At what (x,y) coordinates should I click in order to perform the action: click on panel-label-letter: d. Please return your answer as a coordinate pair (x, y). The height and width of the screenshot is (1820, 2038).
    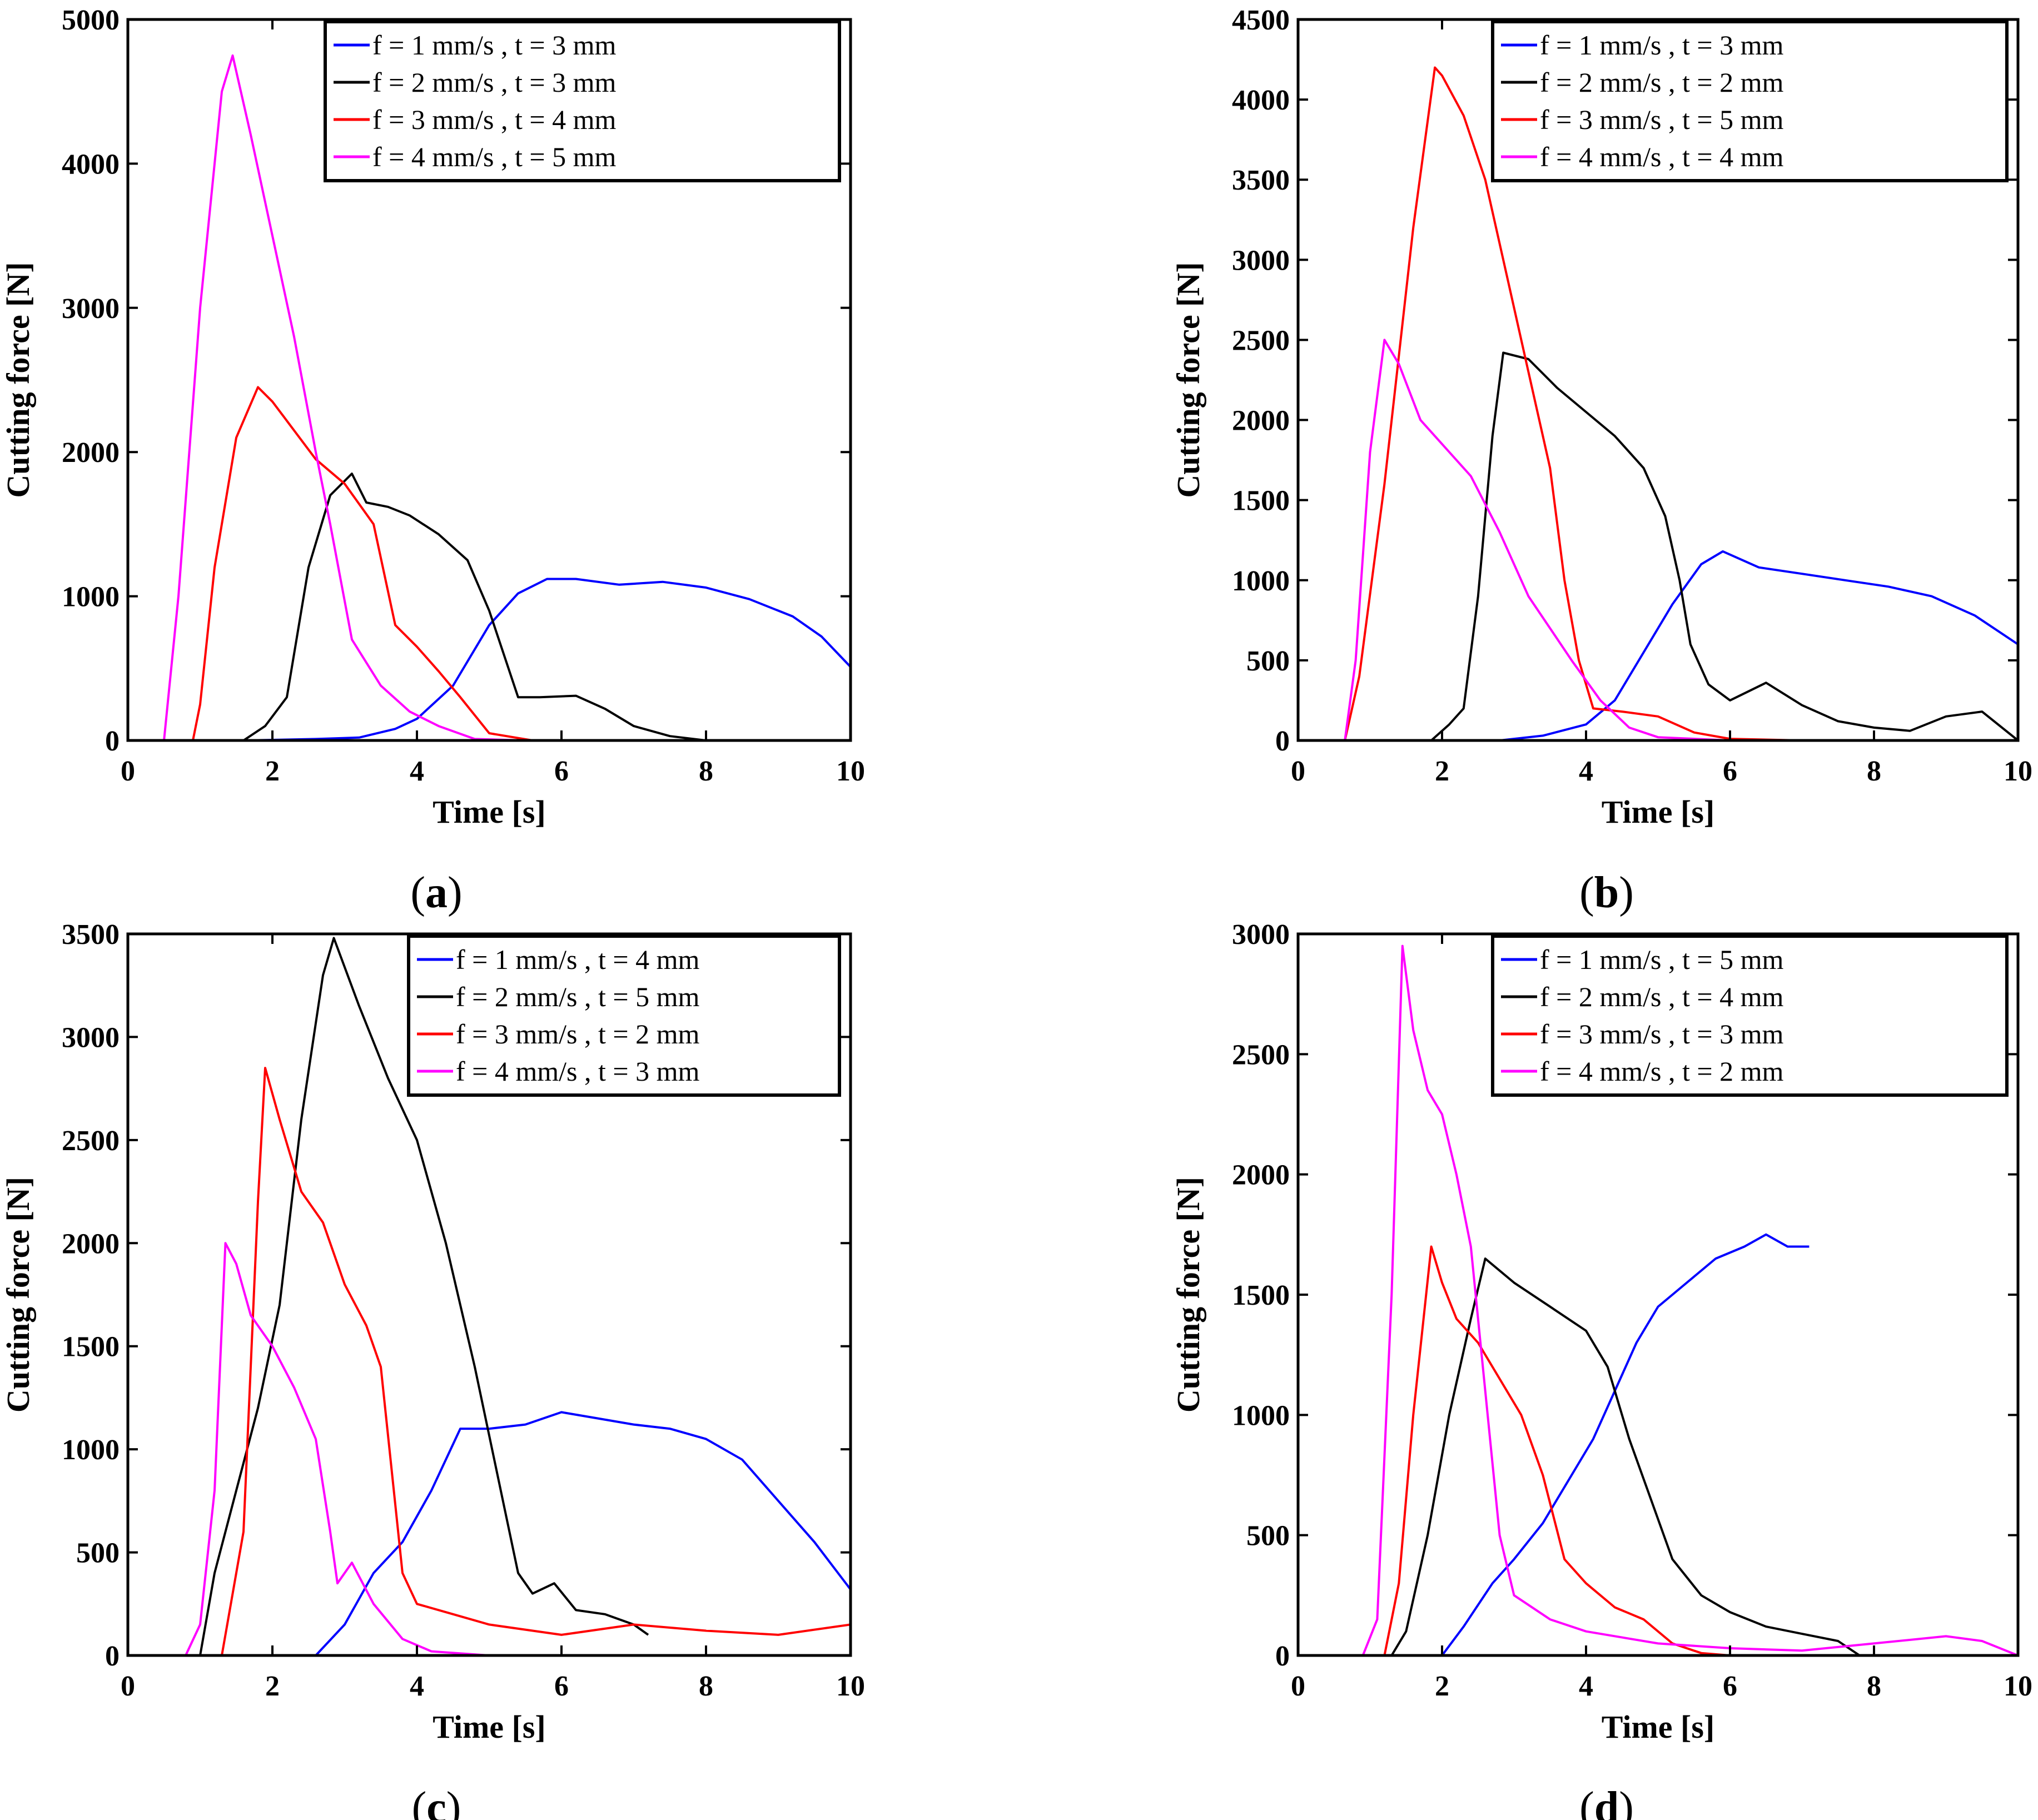
    Looking at the image, I should click on (1606, 1801).